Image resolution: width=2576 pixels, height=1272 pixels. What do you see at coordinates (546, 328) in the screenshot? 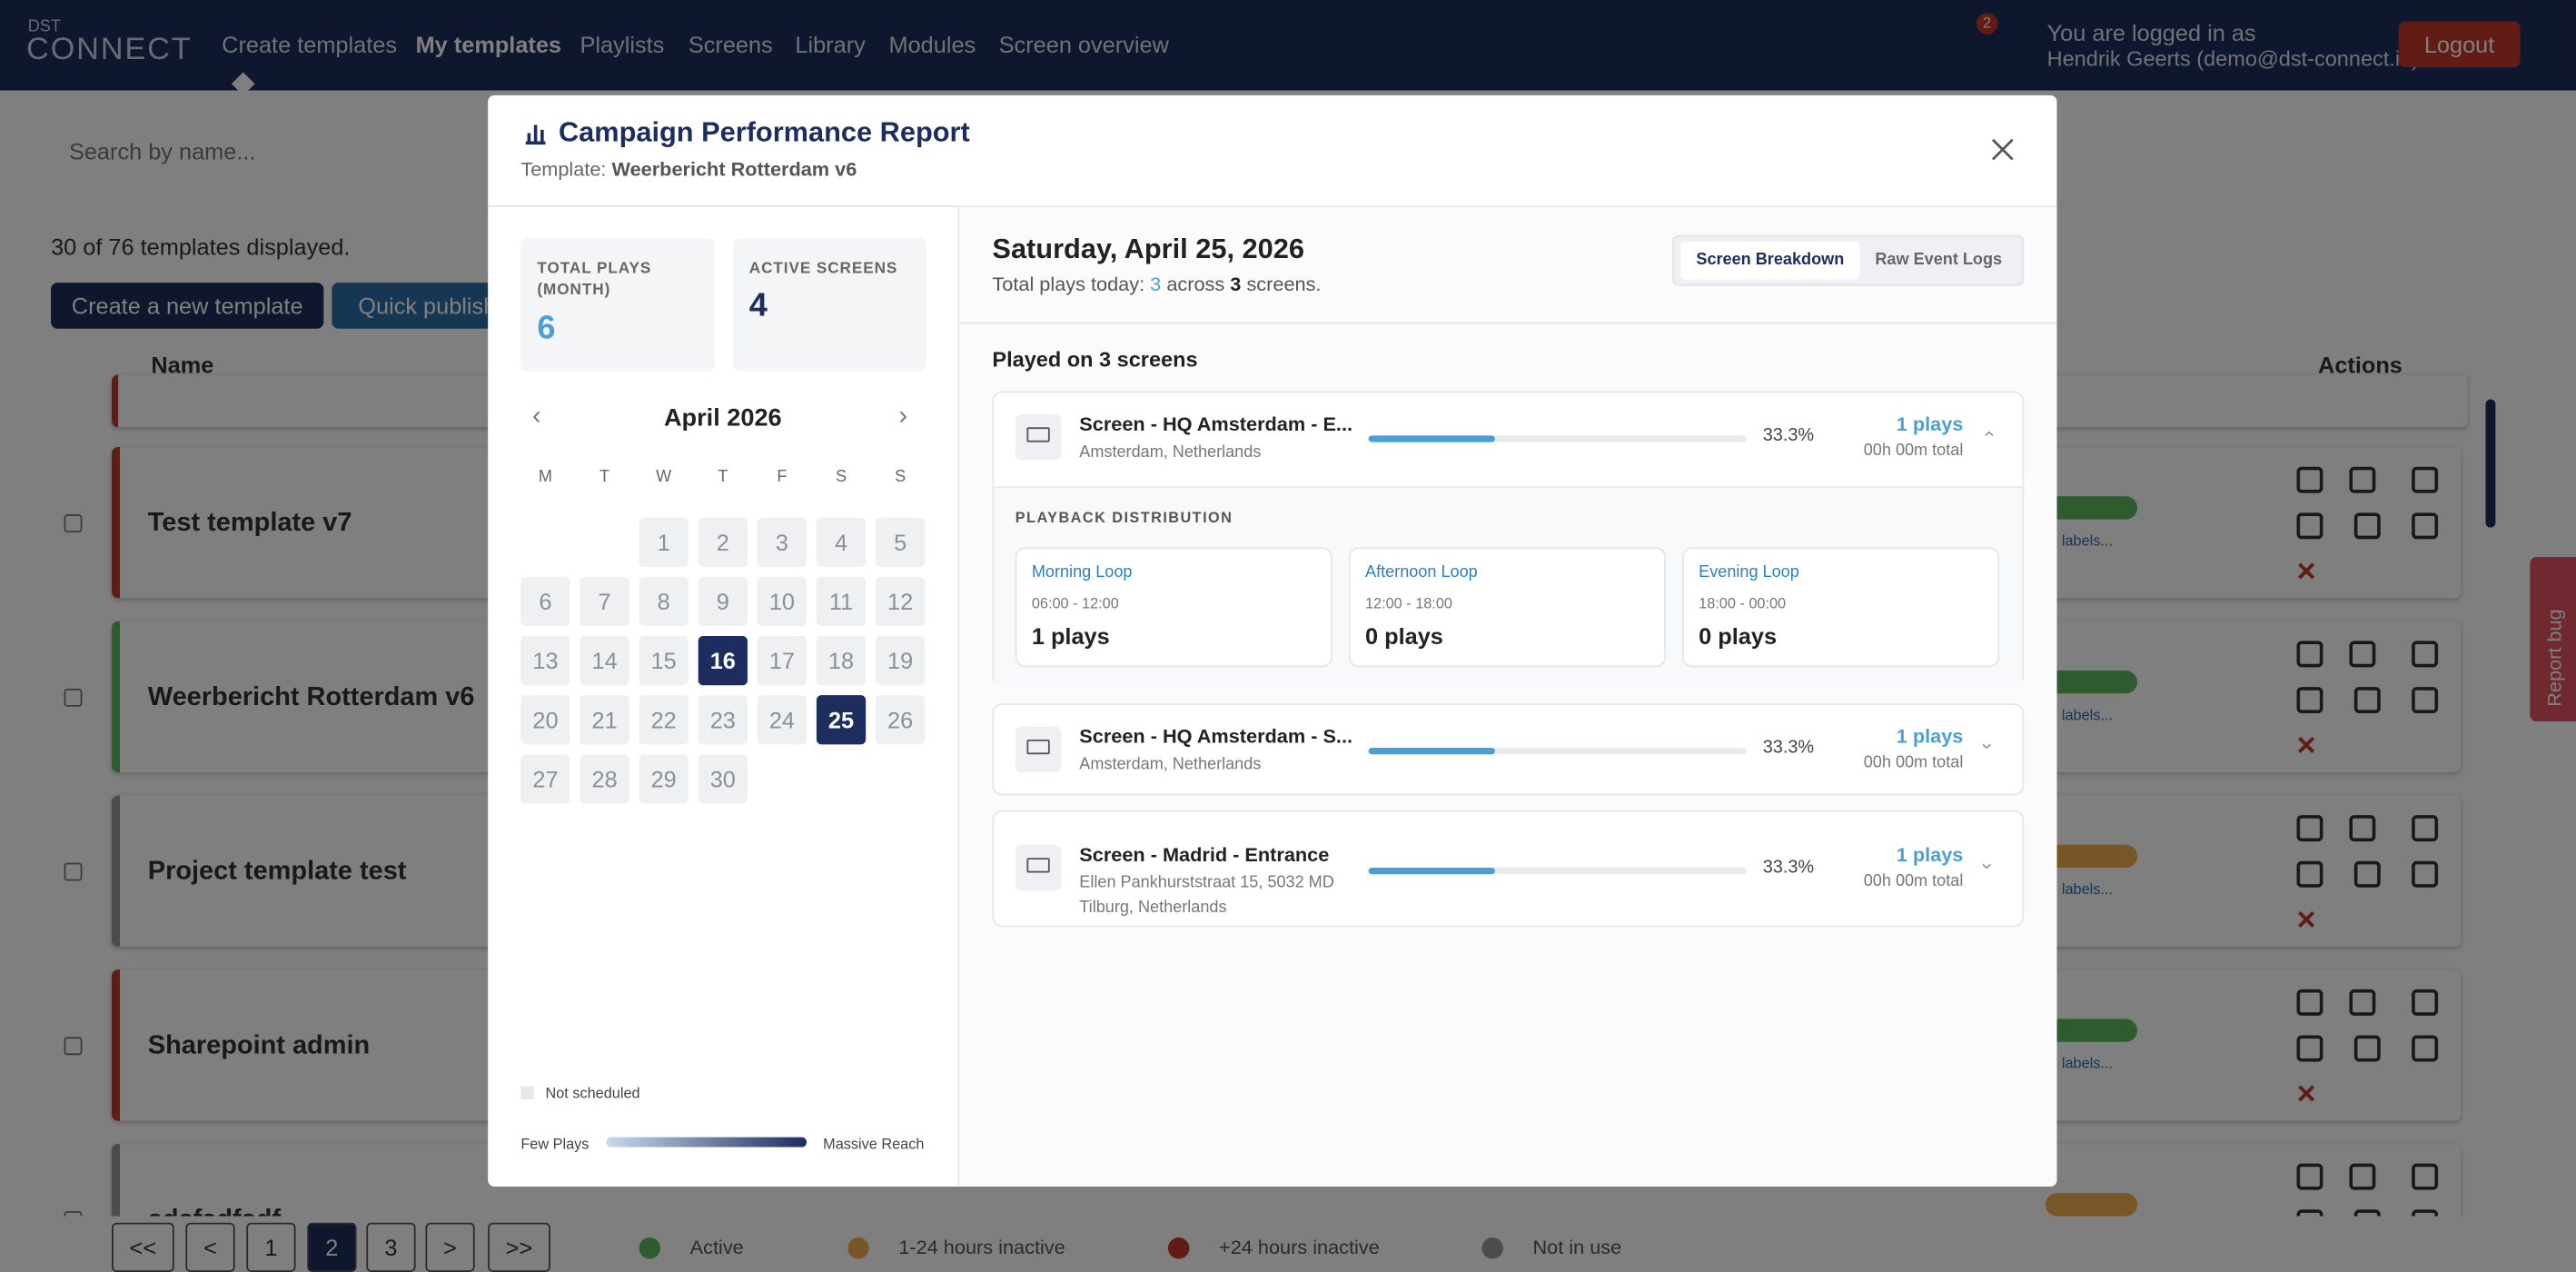
I see `stat-value: 6` at bounding box center [546, 328].